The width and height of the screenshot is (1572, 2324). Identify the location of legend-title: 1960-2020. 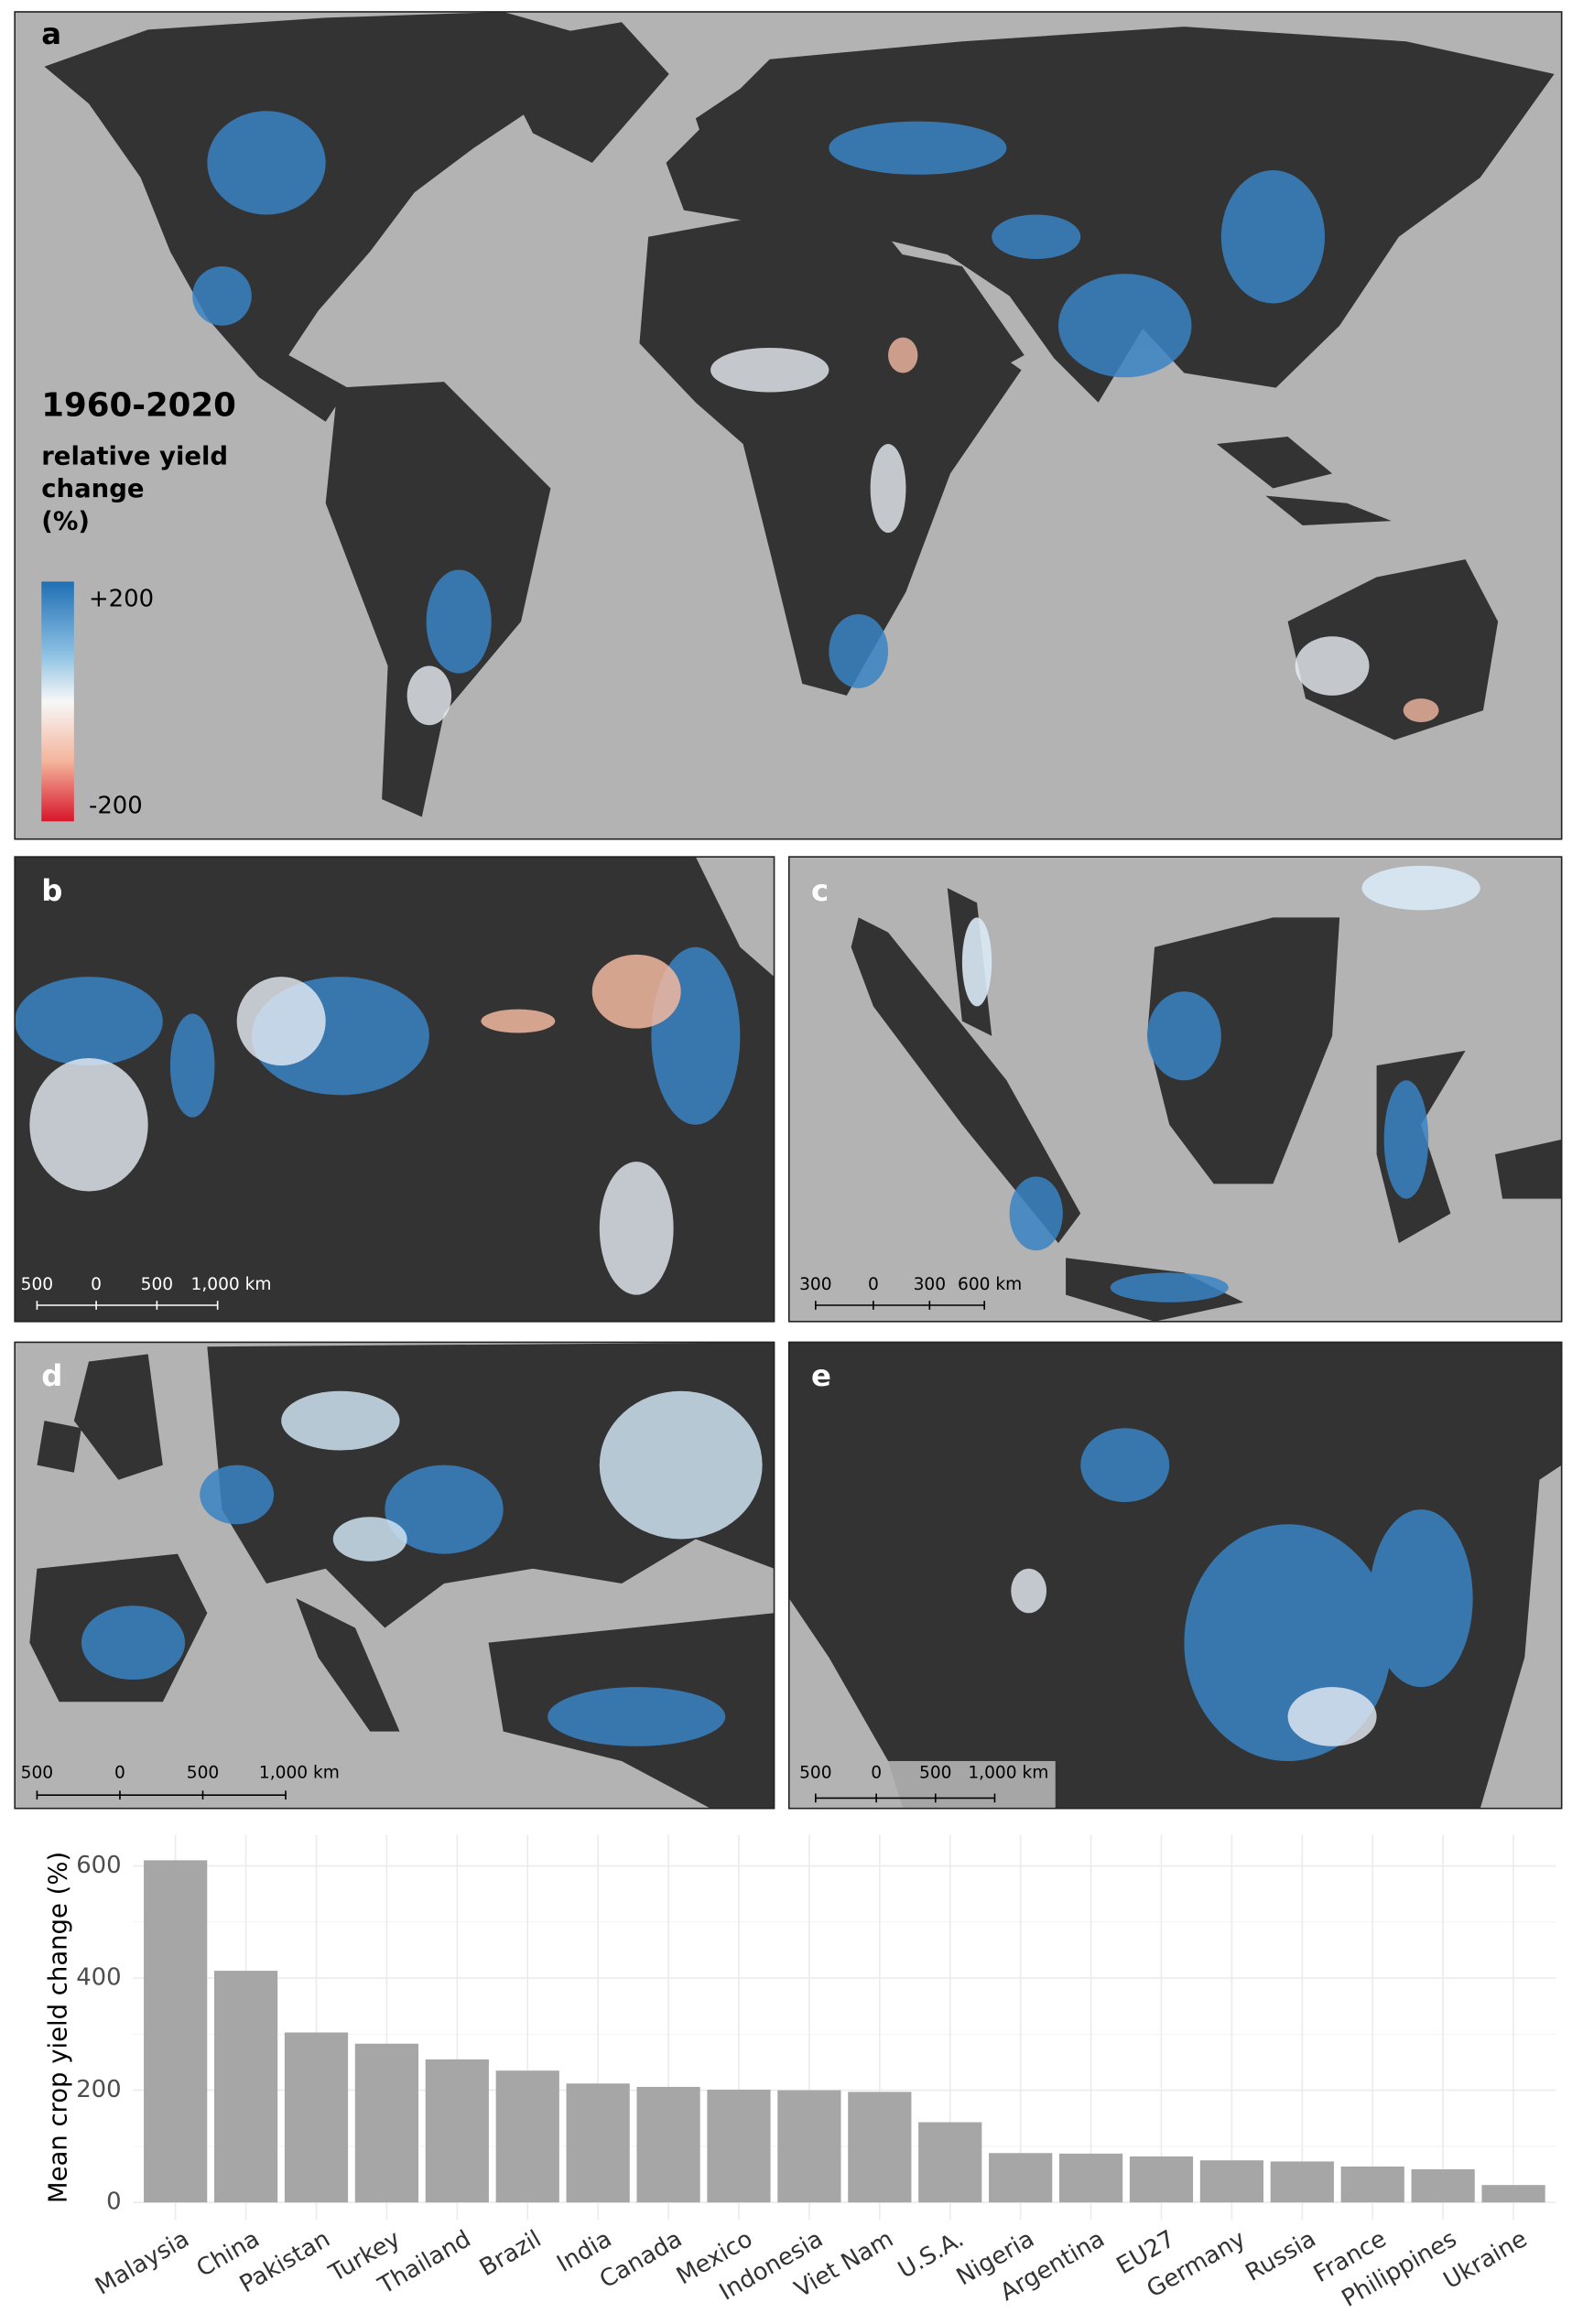
(138, 406).